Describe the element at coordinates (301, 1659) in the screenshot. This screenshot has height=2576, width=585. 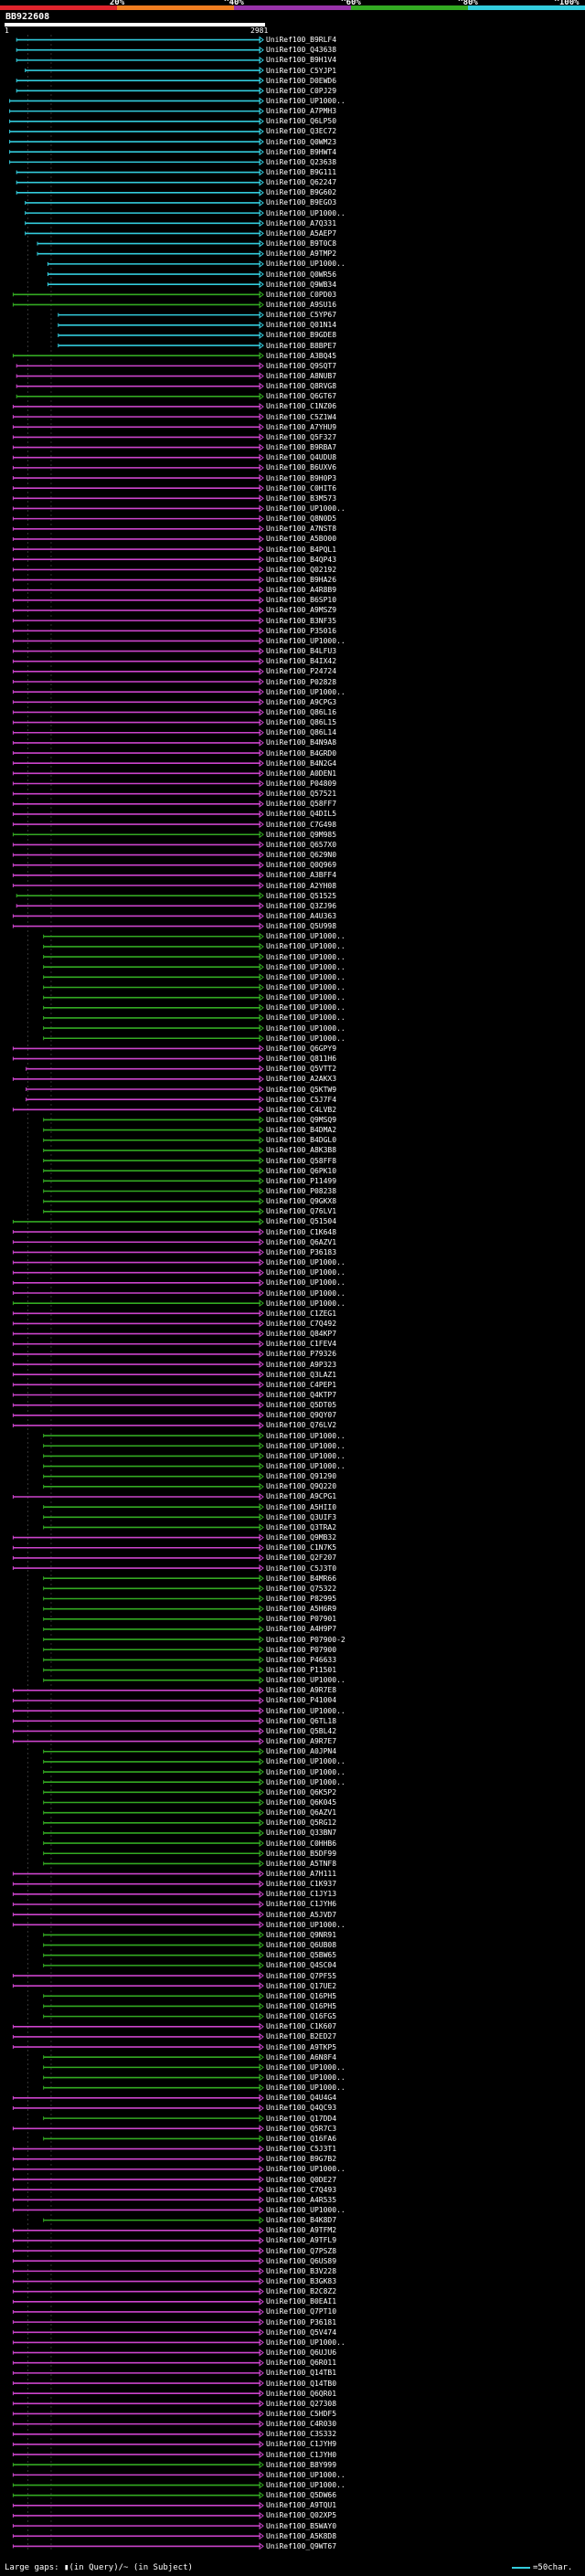
I see `hit-label: UniRef100_P46633` at that location.